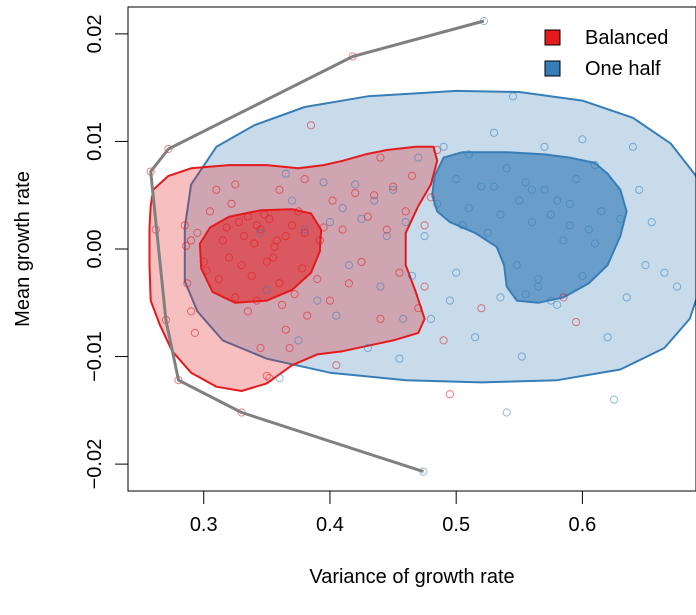 The height and width of the screenshot is (615, 696). What do you see at coordinates (95, 464) in the screenshot?
I see `y-tick-label: −0.02` at bounding box center [95, 464].